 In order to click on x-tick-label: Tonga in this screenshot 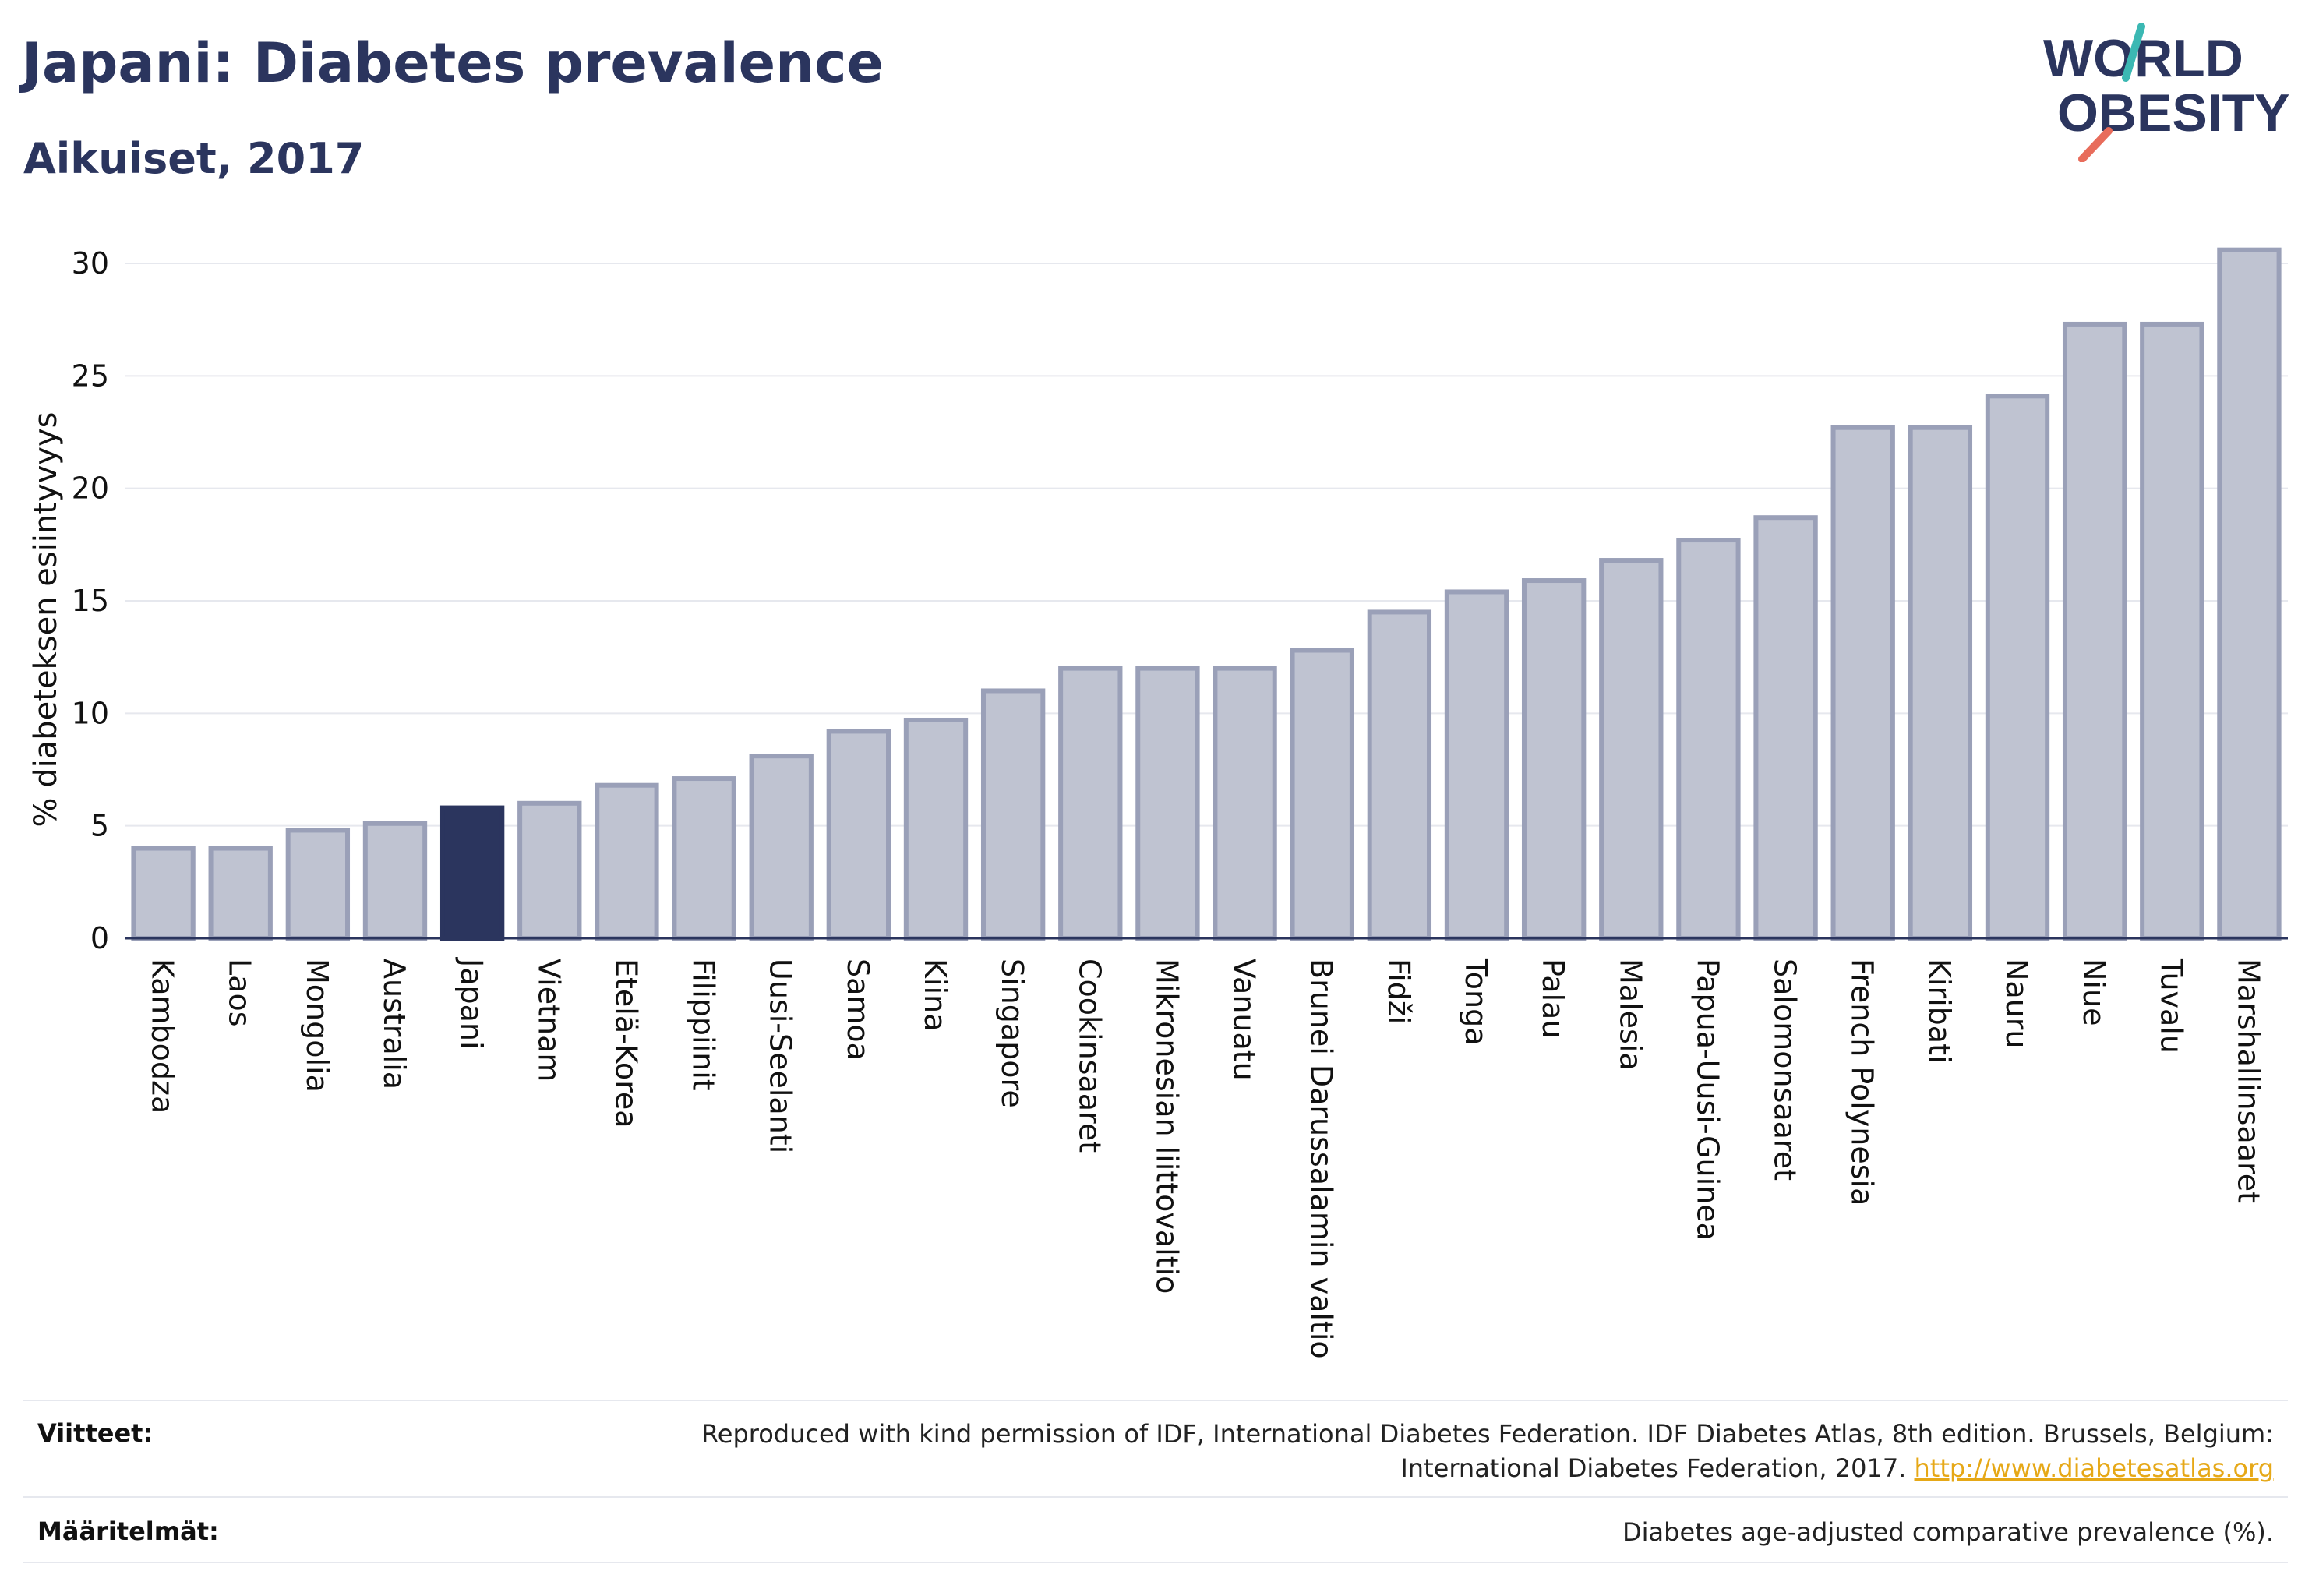, I will do `click(1476, 1002)`.